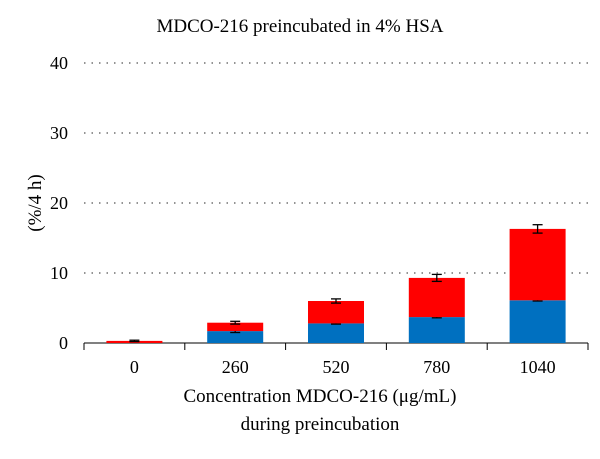 Image resolution: width=600 pixels, height=459 pixels. What do you see at coordinates (59, 133) in the screenshot?
I see `y-tick-label: 30` at bounding box center [59, 133].